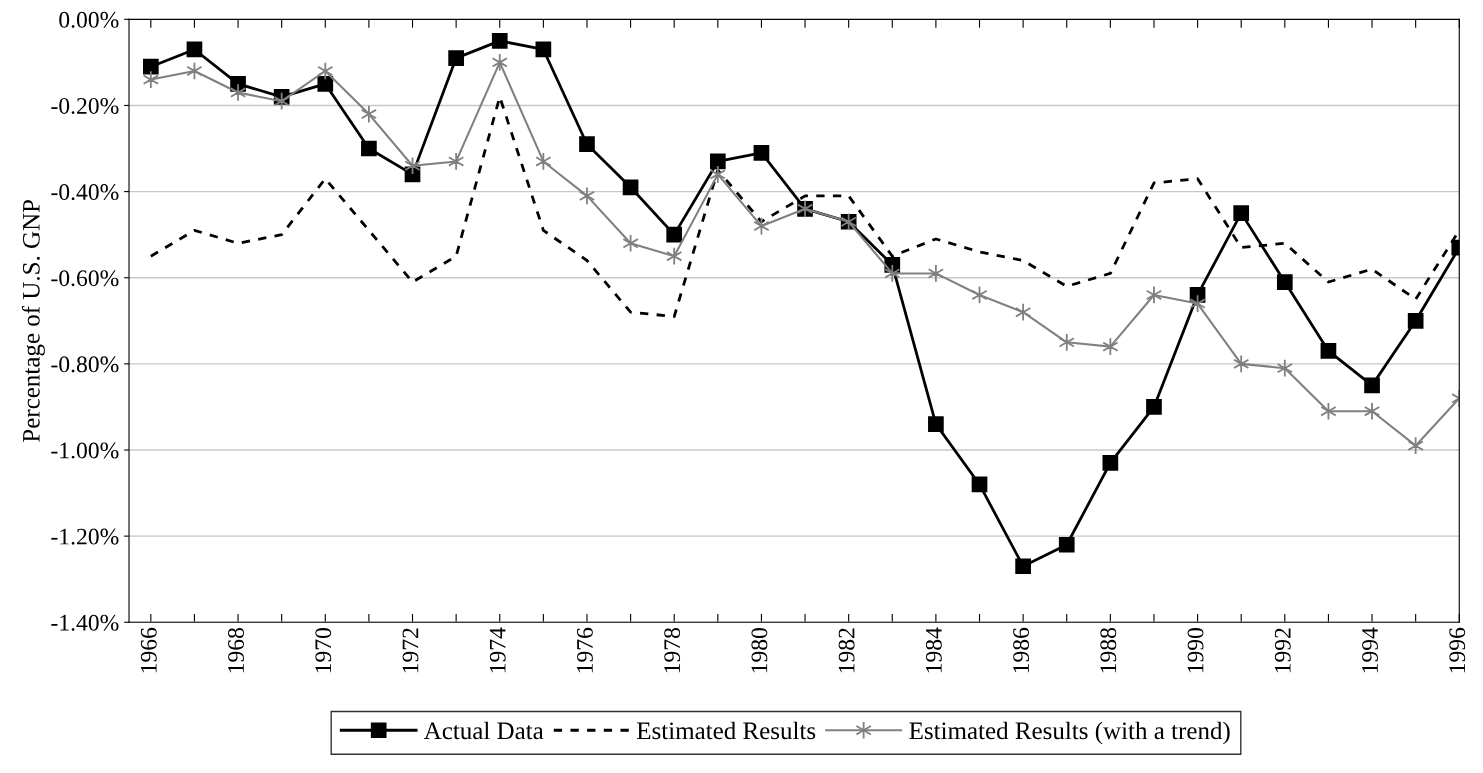  I want to click on x-tick-label: 1994, so click(1370, 650).